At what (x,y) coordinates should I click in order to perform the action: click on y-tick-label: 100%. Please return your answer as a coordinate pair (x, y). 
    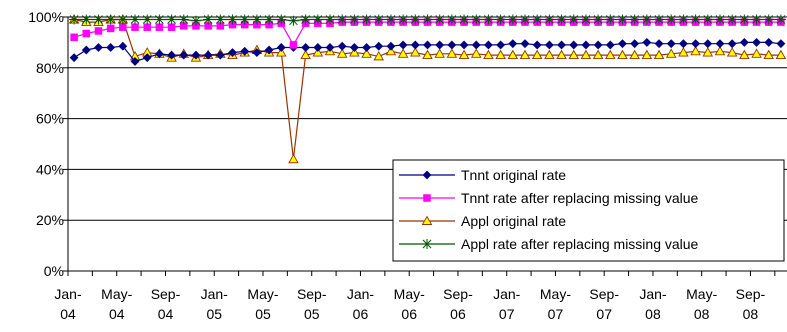
    Looking at the image, I should click on (46, 17).